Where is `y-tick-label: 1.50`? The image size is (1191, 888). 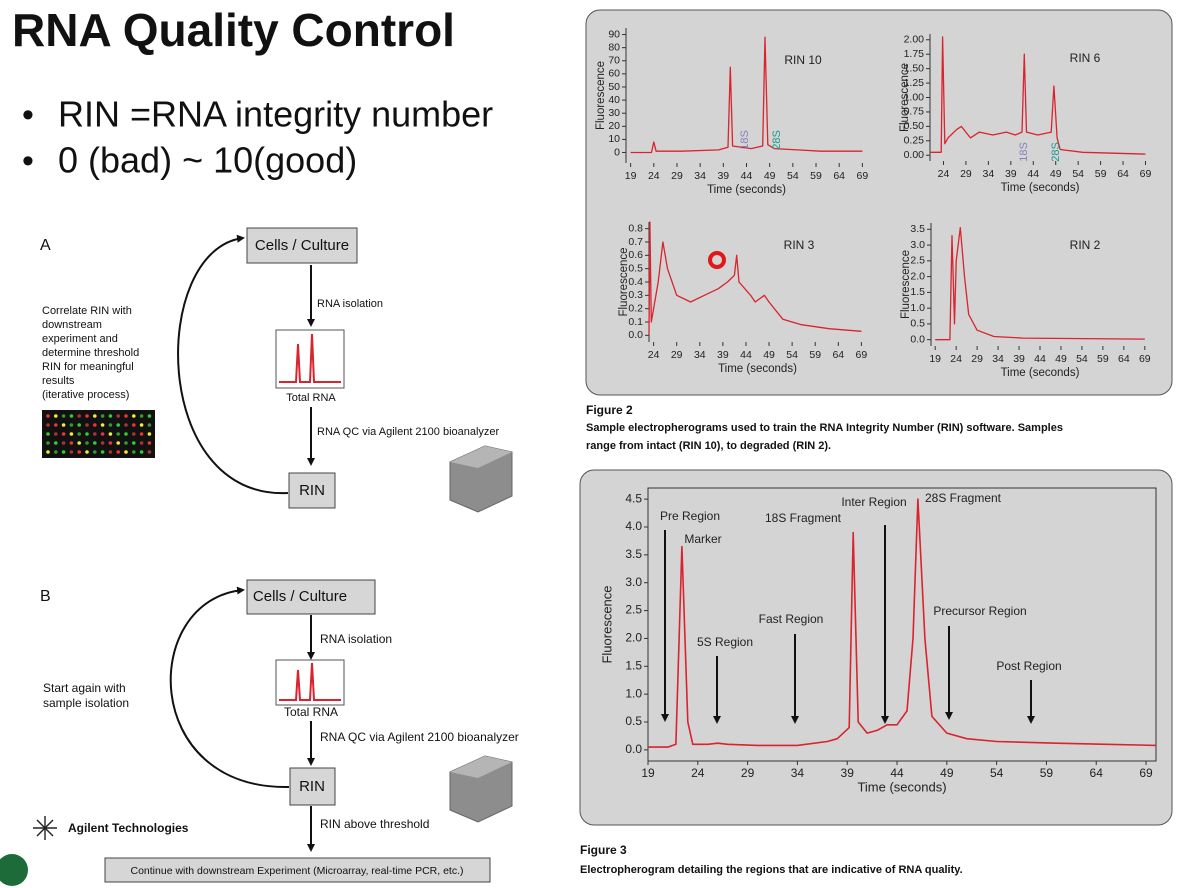
y-tick-label: 1.50 is located at coordinates (914, 68).